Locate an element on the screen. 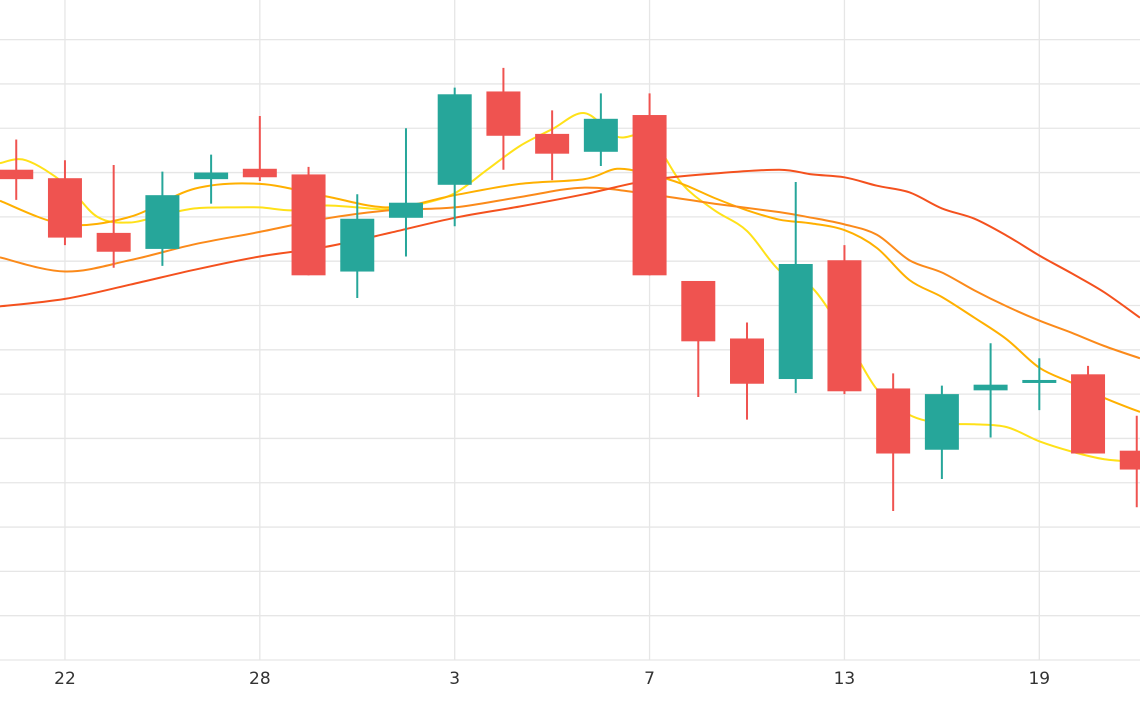  x-tick-label: 22 is located at coordinates (65, 679).